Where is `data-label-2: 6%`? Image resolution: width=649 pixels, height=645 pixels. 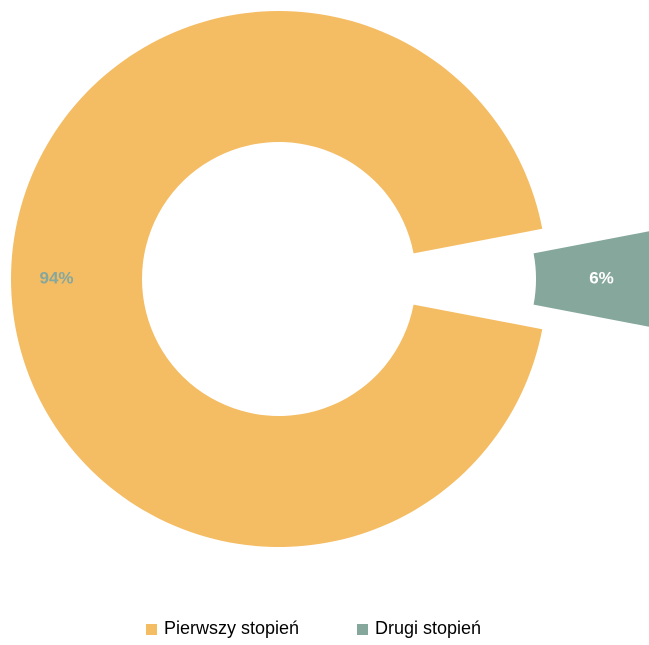 data-label-2: 6% is located at coordinates (601, 277).